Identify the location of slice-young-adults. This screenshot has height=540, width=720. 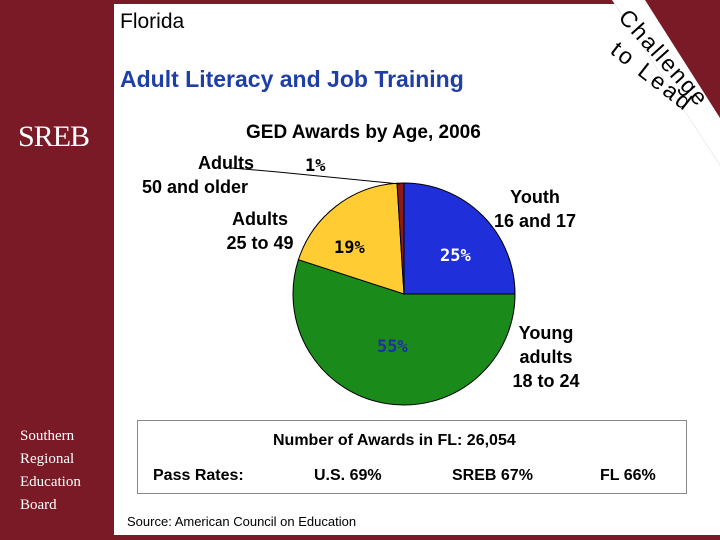
(404, 332).